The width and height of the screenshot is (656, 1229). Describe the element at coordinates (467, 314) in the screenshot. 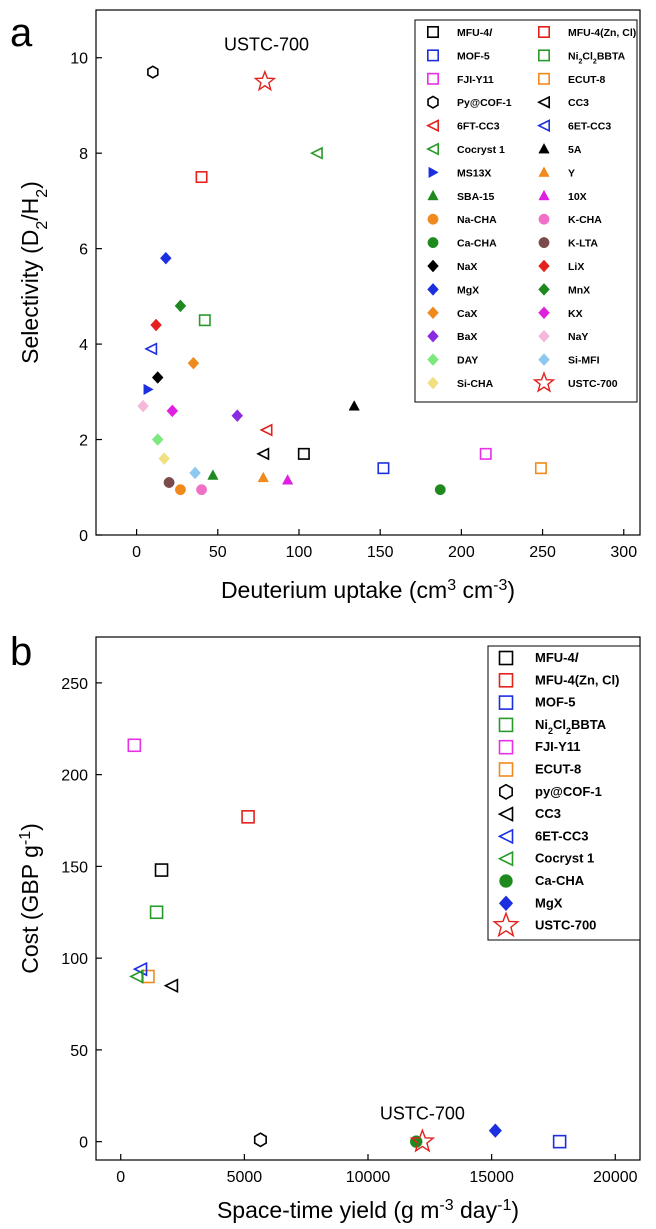

I see `panel-a-legend-label-cax: CaX` at that location.